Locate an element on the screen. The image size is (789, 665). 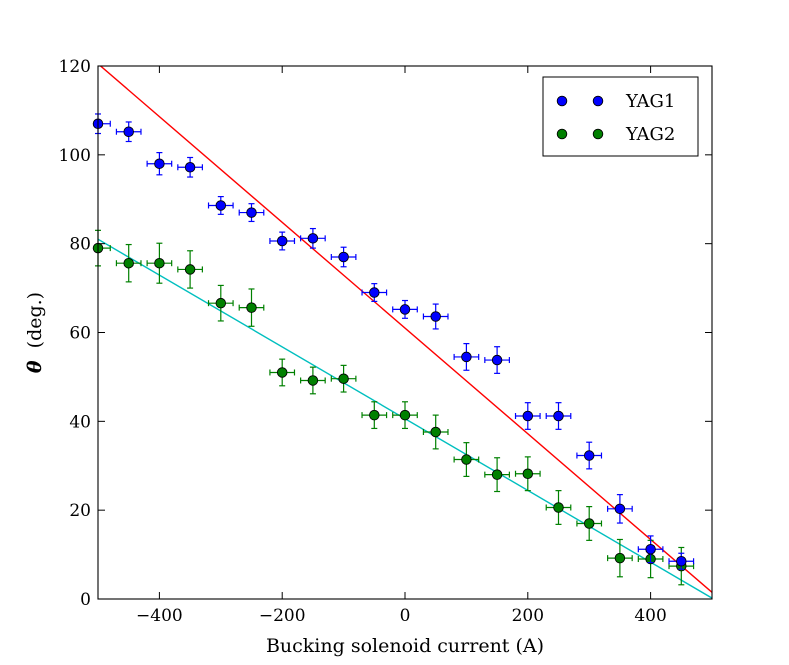
x-tick-label: −200 is located at coordinates (282, 616).